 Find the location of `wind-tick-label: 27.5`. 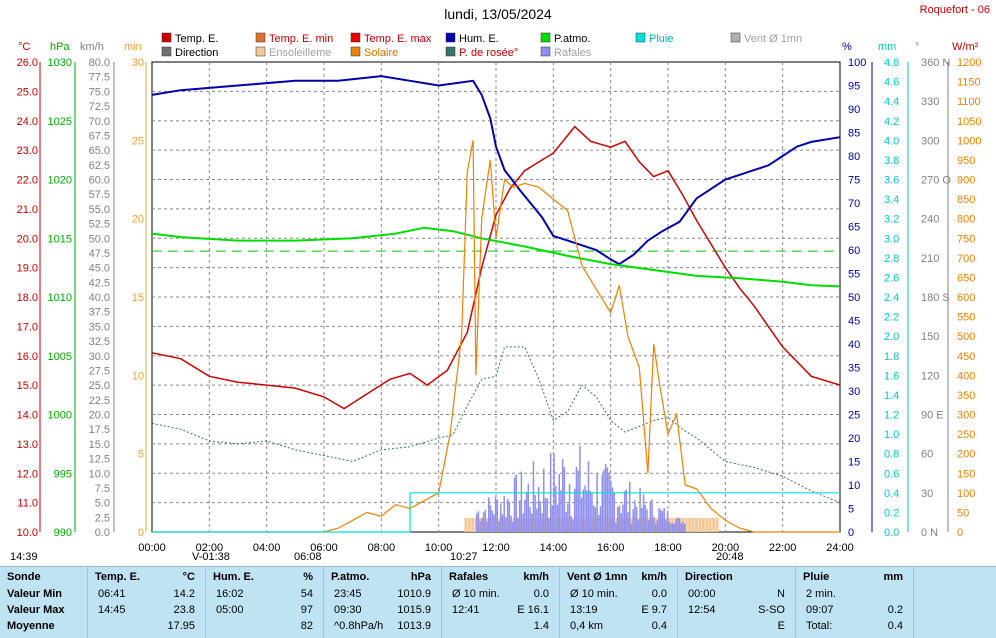

wind-tick-label: 27.5 is located at coordinates (99, 371).